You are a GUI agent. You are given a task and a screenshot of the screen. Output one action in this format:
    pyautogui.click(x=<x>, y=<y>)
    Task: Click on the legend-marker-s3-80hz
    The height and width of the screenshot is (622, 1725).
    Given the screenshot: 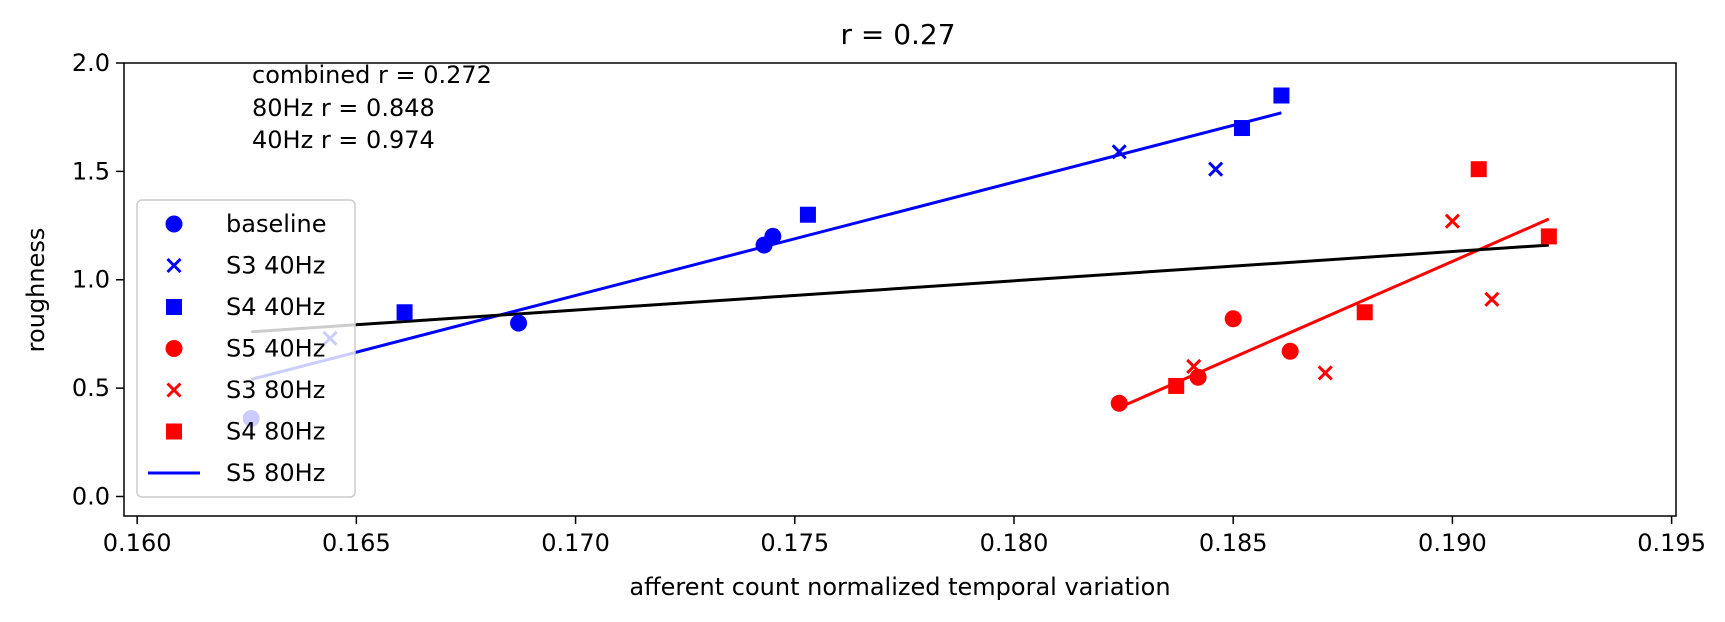 What is the action you would take?
    pyautogui.click(x=174, y=390)
    